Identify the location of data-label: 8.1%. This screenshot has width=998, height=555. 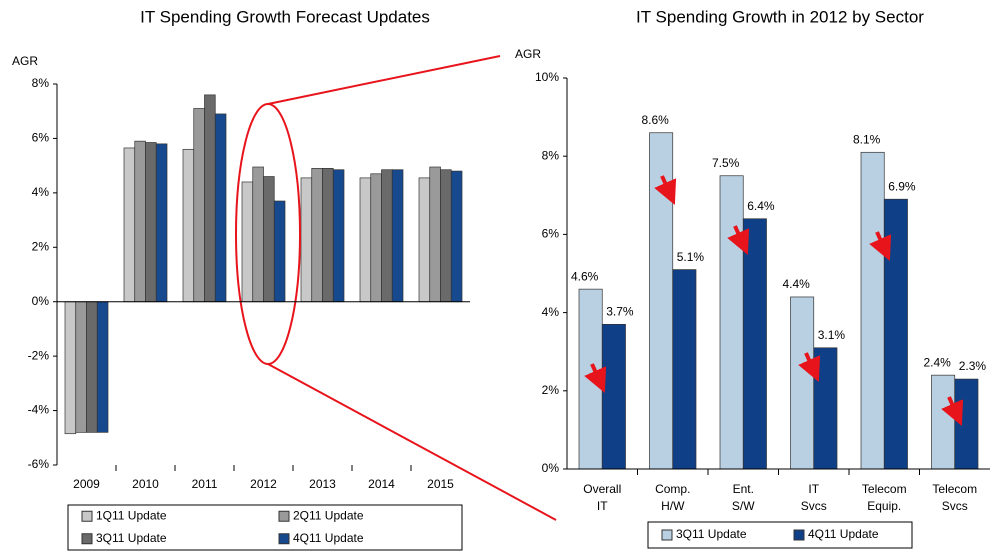
(867, 139).